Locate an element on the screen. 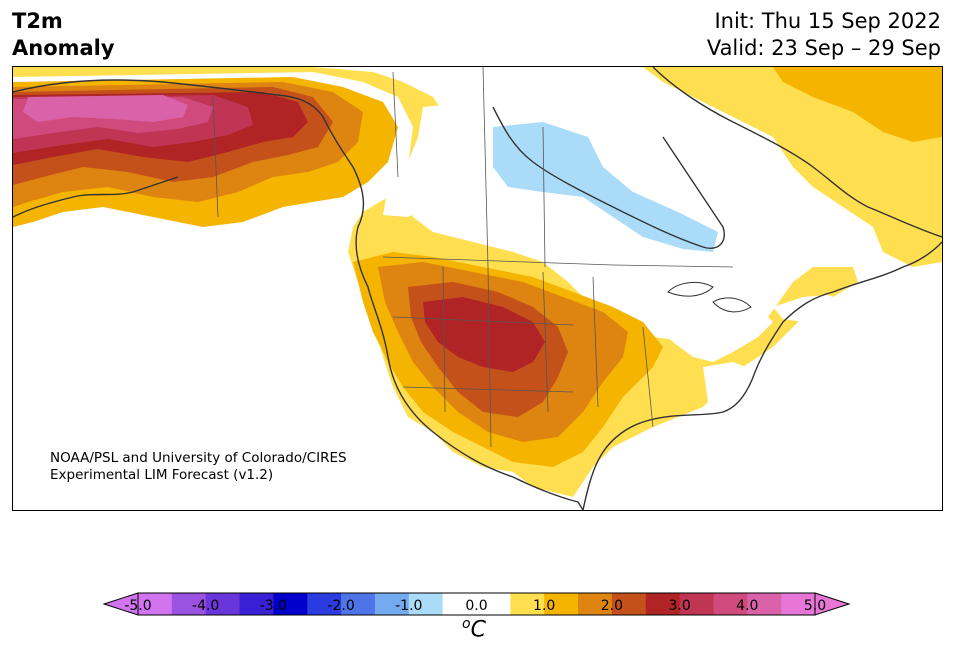 The width and height of the screenshot is (953, 656). credit-line-2: Experimental LIM Forecast (v1.2) is located at coordinates (162, 475).